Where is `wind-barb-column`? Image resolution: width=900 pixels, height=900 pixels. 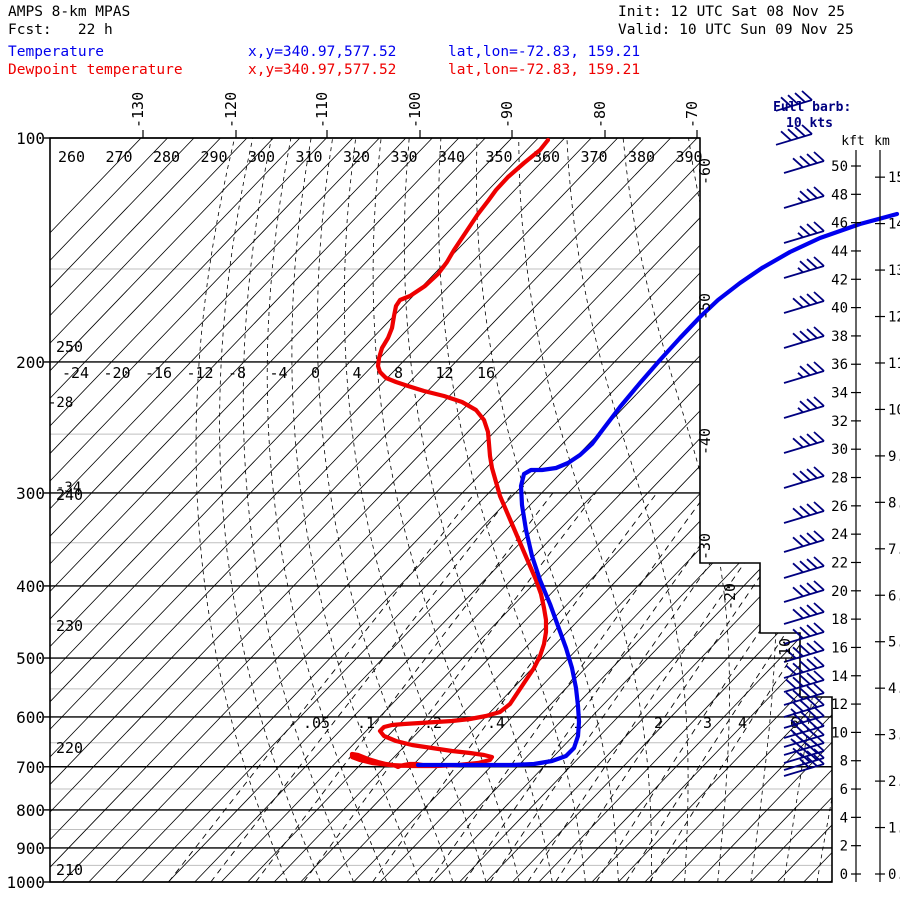
wind-barb-column is located at coordinates (804, 464).